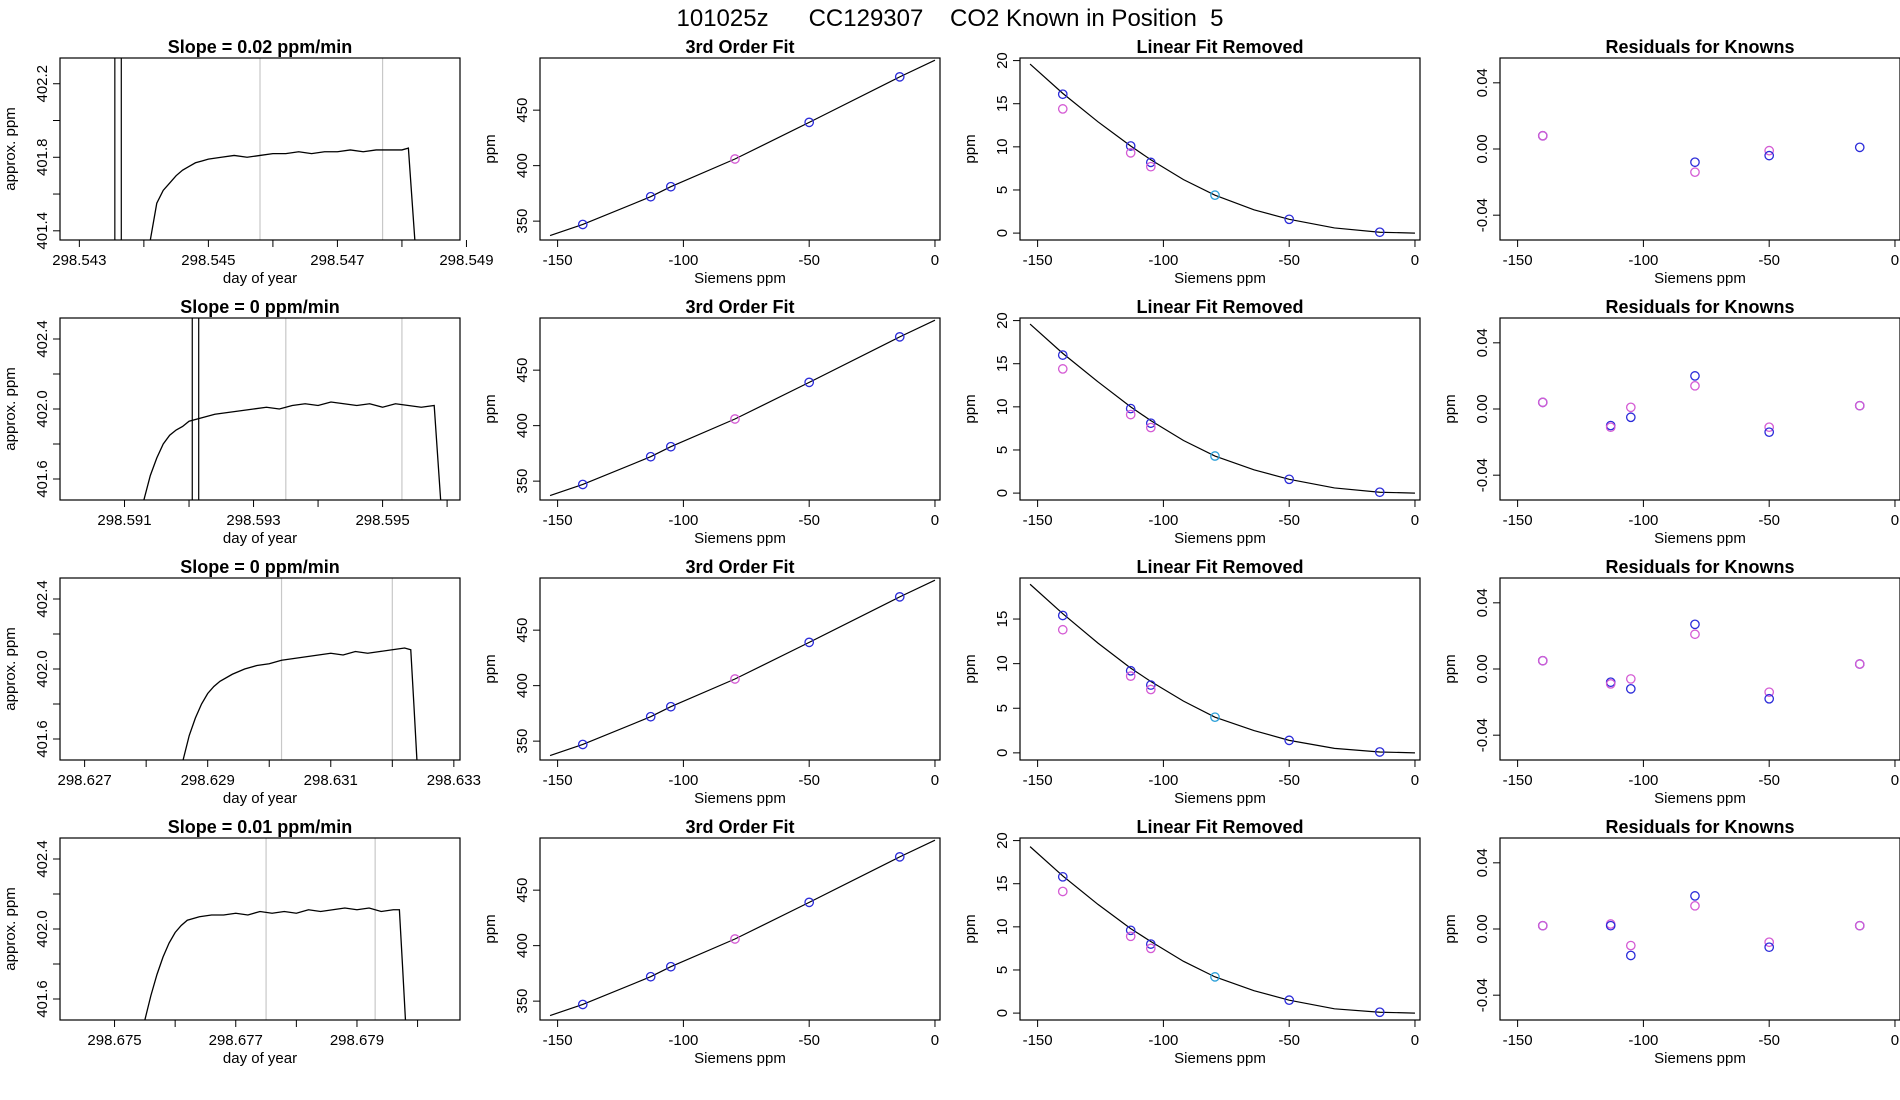 The image size is (1900, 1100). Describe the element at coordinates (1219, 567) in the screenshot. I see `panel-title: Linear Fit Removed` at that location.